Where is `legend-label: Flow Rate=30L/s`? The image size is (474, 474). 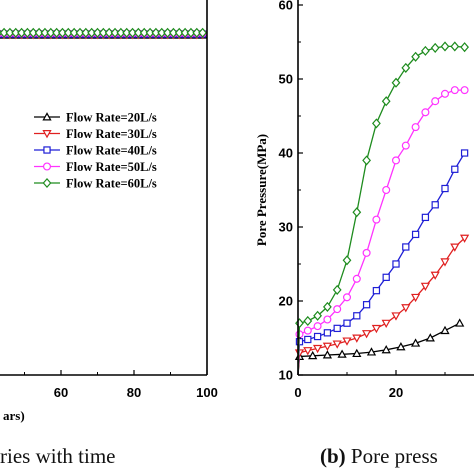 legend-label: Flow Rate=30L/s is located at coordinates (111, 134).